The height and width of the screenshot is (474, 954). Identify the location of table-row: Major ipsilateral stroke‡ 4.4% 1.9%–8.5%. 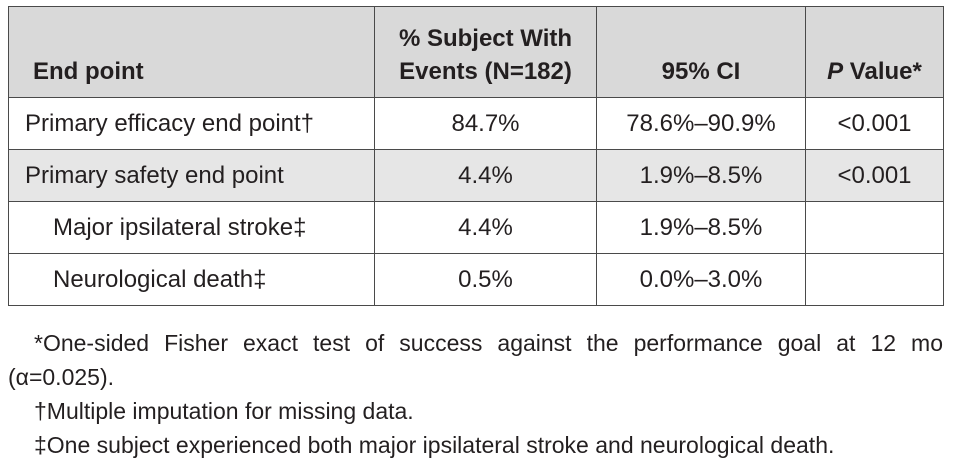
(476, 227).